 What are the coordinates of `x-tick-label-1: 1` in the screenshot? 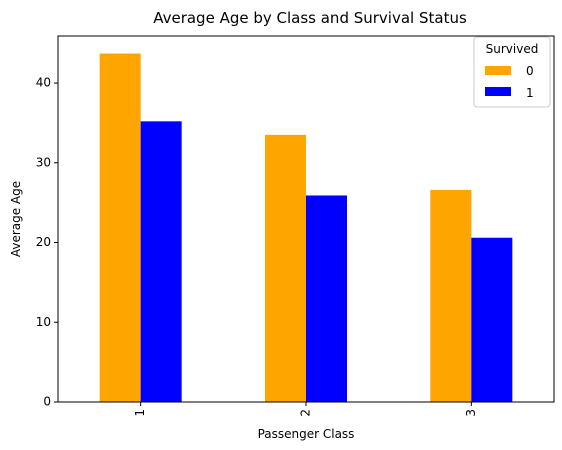 It's located at (140, 413).